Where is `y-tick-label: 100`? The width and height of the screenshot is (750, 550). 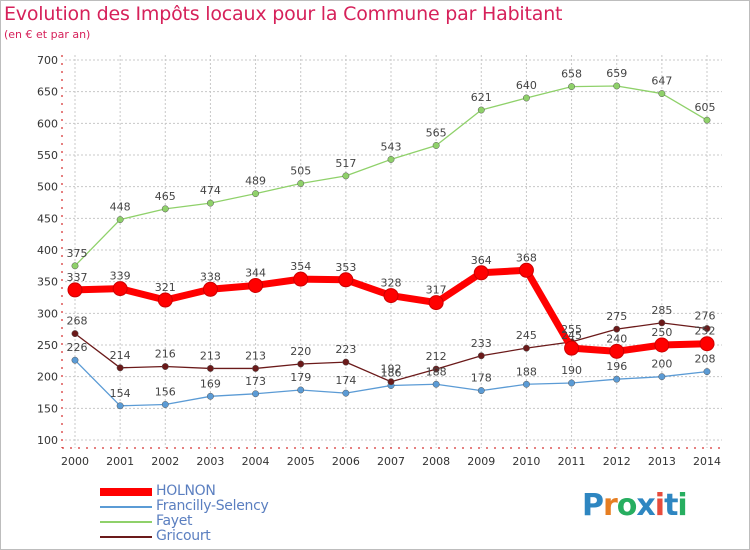
y-tick-label: 100 is located at coordinates (47, 440).